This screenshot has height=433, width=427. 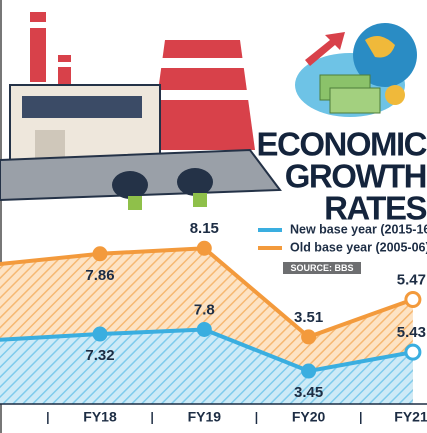 What do you see at coordinates (308, 392) in the screenshot?
I see `value-label: 3.45` at bounding box center [308, 392].